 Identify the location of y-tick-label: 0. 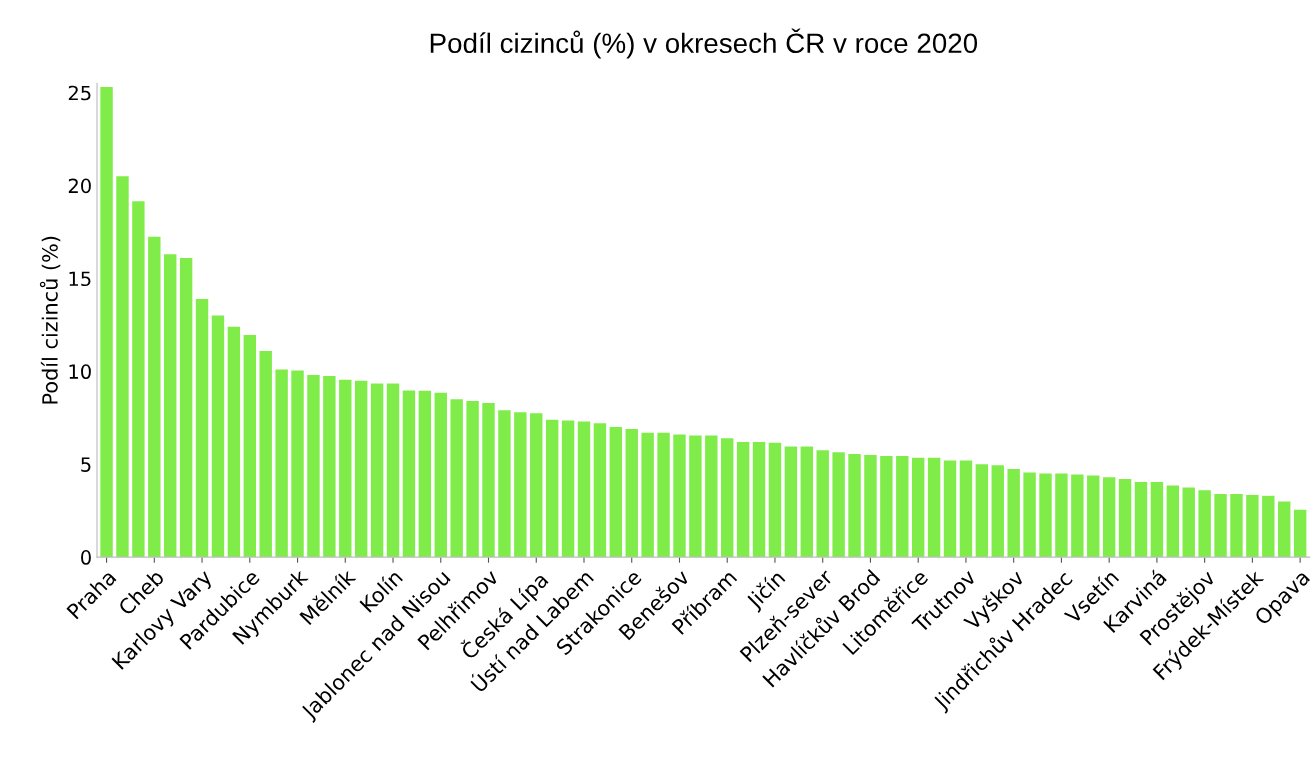
(86, 557).